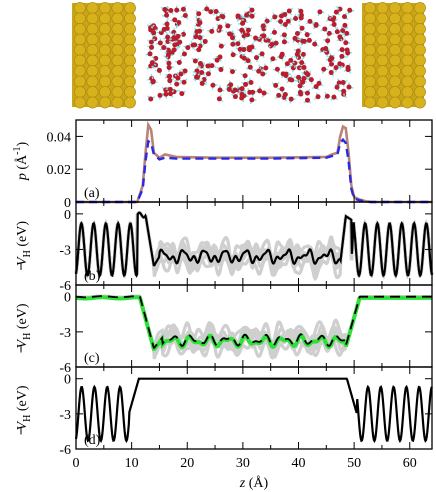 This screenshot has width=436, height=492. What do you see at coordinates (21, 162) in the screenshot?
I see `y-axis-label: p (Å-1)` at bounding box center [21, 162].